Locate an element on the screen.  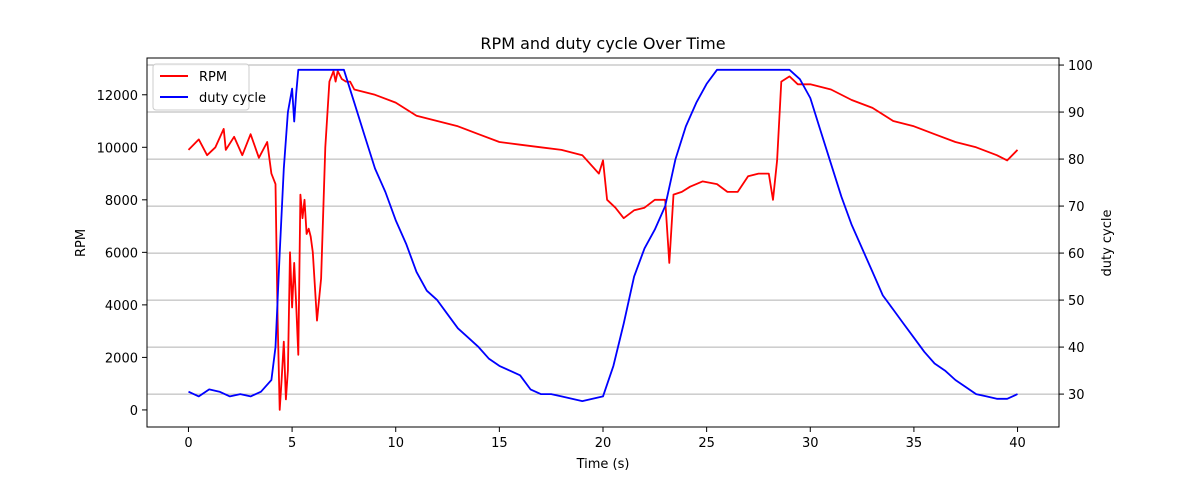
x-tick-label-15: 15 is located at coordinates (499, 443).